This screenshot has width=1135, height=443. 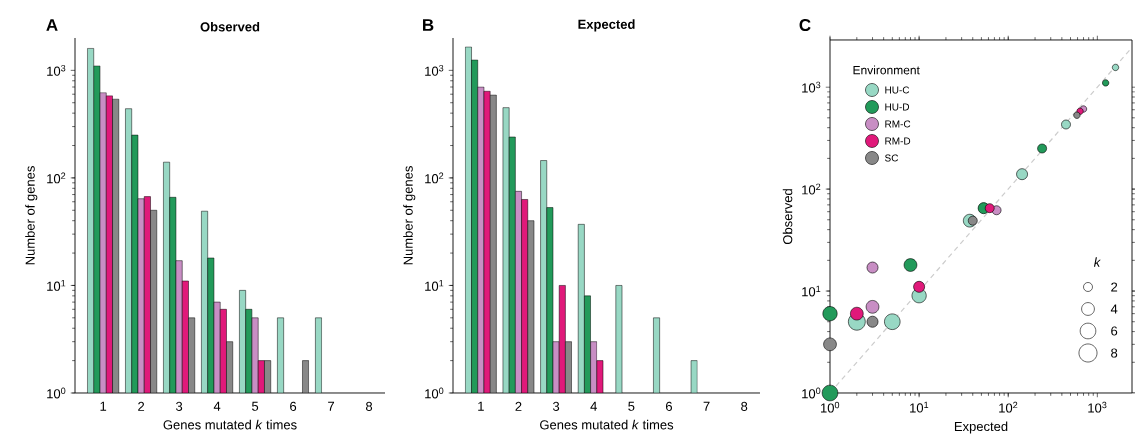 I want to click on x-tick-label: 10$^{1}$, so click(x=919, y=407).